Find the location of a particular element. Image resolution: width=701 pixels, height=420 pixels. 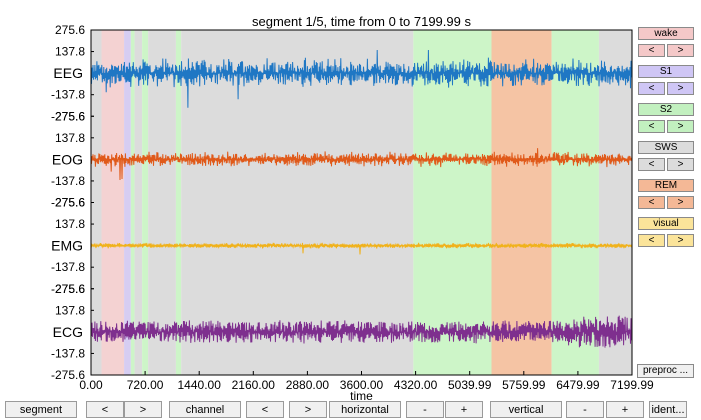

segment-next-button: > is located at coordinates (143, 409).